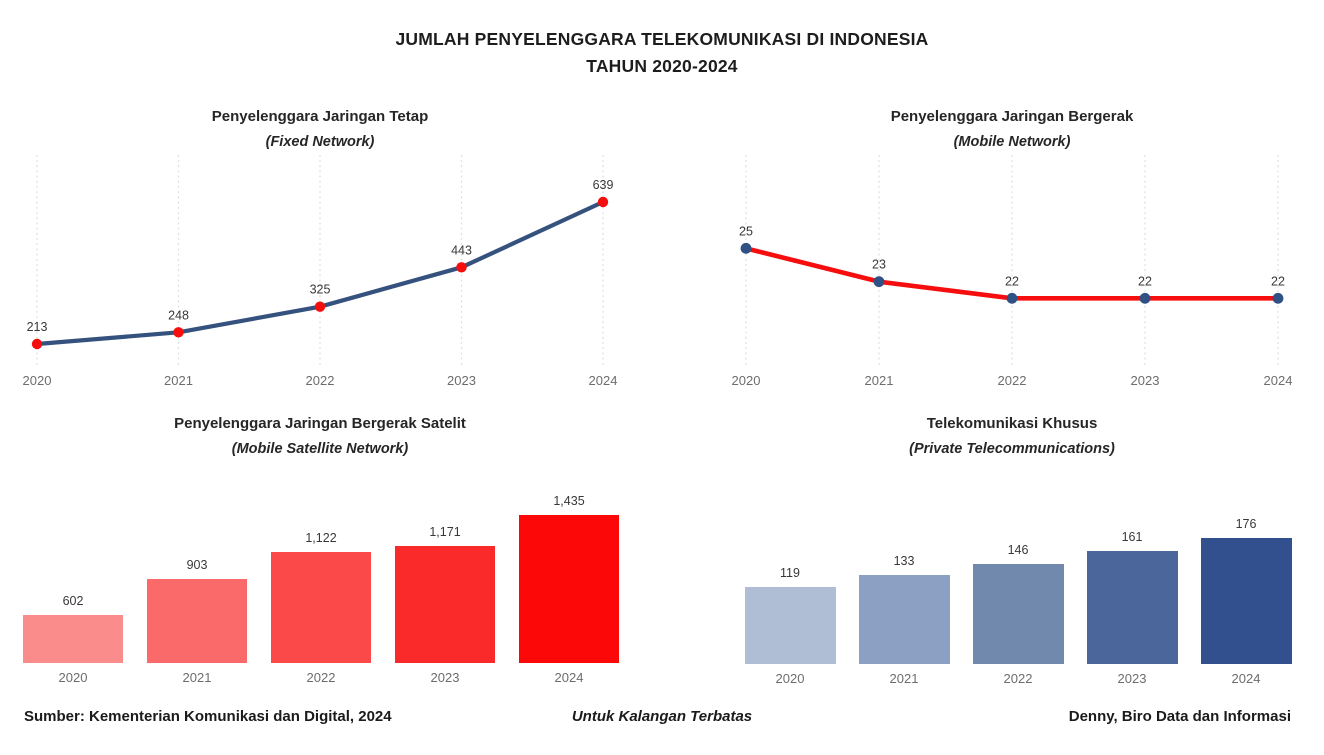 The image size is (1324, 755). What do you see at coordinates (320, 116) in the screenshot?
I see `chart-title-text: Penyelenggara Jaringan Tetap` at bounding box center [320, 116].